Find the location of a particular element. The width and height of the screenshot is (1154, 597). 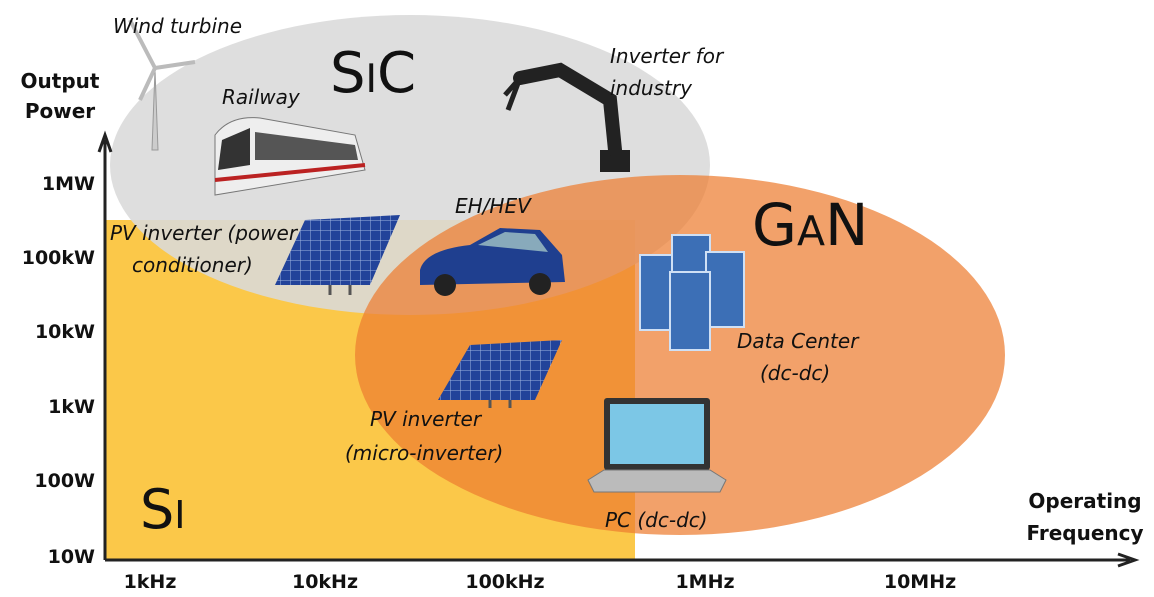

sic-label: SiC is located at coordinates (373, 73).